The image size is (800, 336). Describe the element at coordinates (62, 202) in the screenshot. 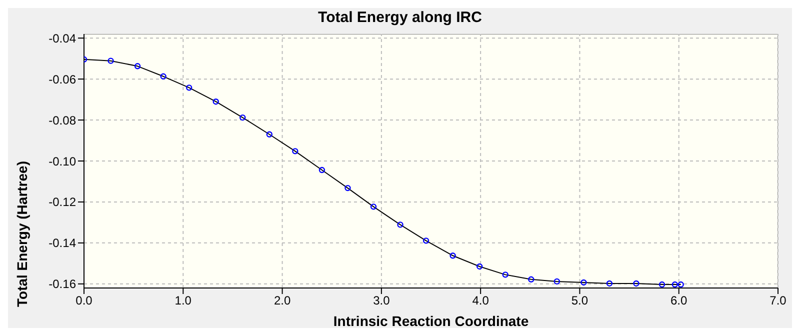

I see `y-tick-label: -0.12` at that location.